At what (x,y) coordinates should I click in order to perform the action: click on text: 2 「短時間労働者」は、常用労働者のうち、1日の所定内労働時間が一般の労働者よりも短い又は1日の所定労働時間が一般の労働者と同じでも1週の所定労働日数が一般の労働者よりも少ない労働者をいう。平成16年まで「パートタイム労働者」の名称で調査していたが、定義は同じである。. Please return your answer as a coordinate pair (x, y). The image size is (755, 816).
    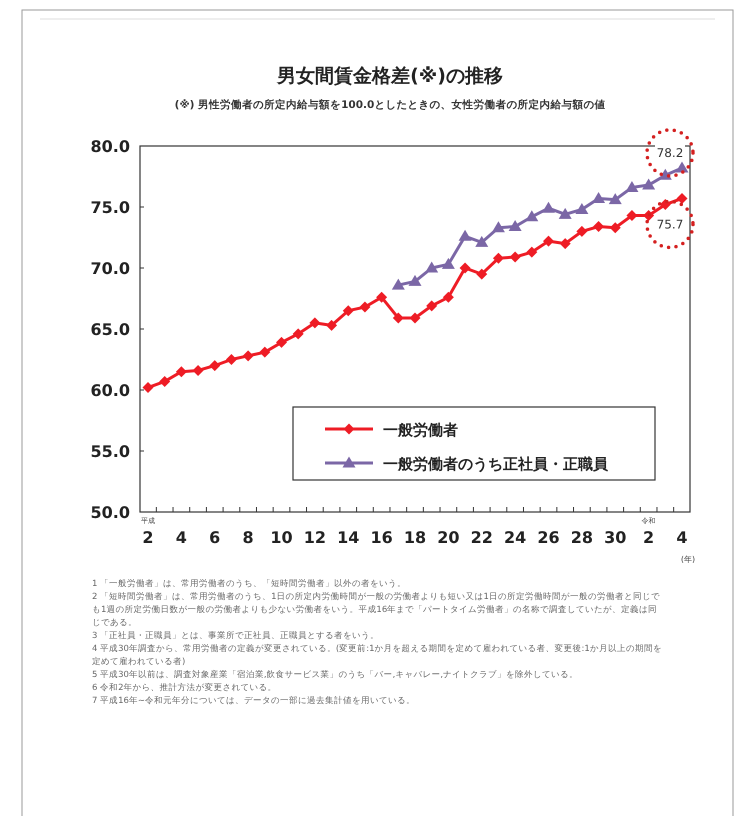
    Looking at the image, I should click on (376, 610).